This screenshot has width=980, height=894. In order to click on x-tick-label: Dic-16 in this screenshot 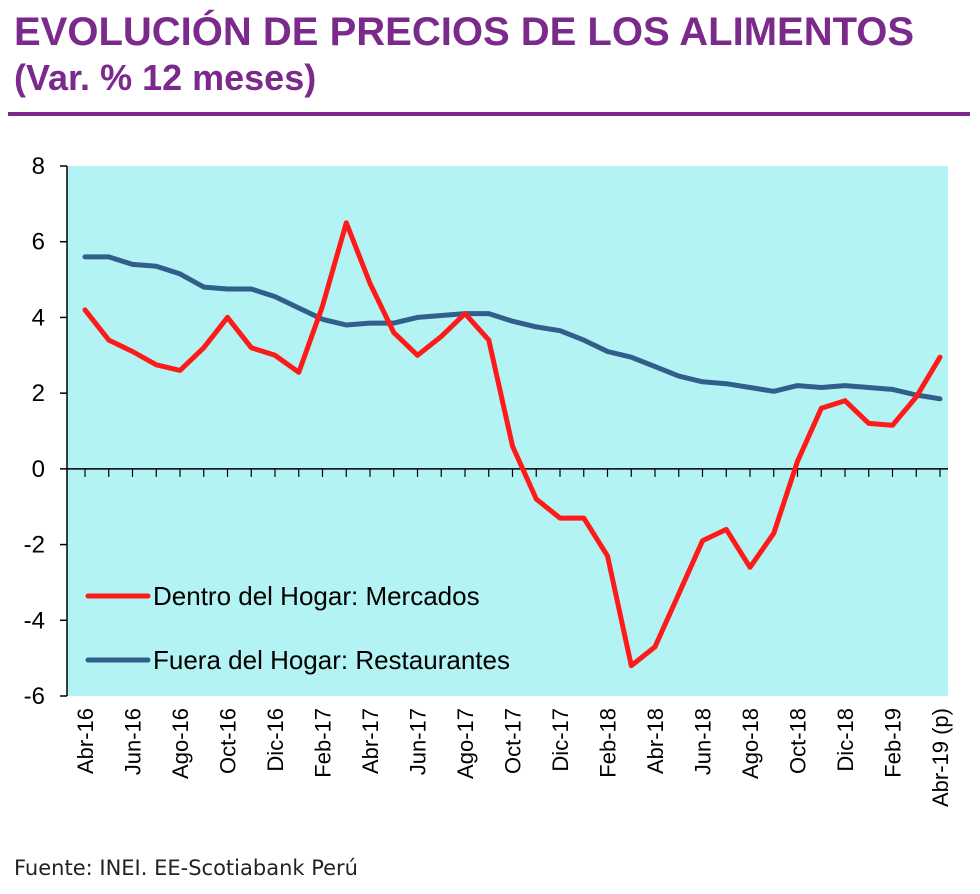, I will do `click(275, 740)`.